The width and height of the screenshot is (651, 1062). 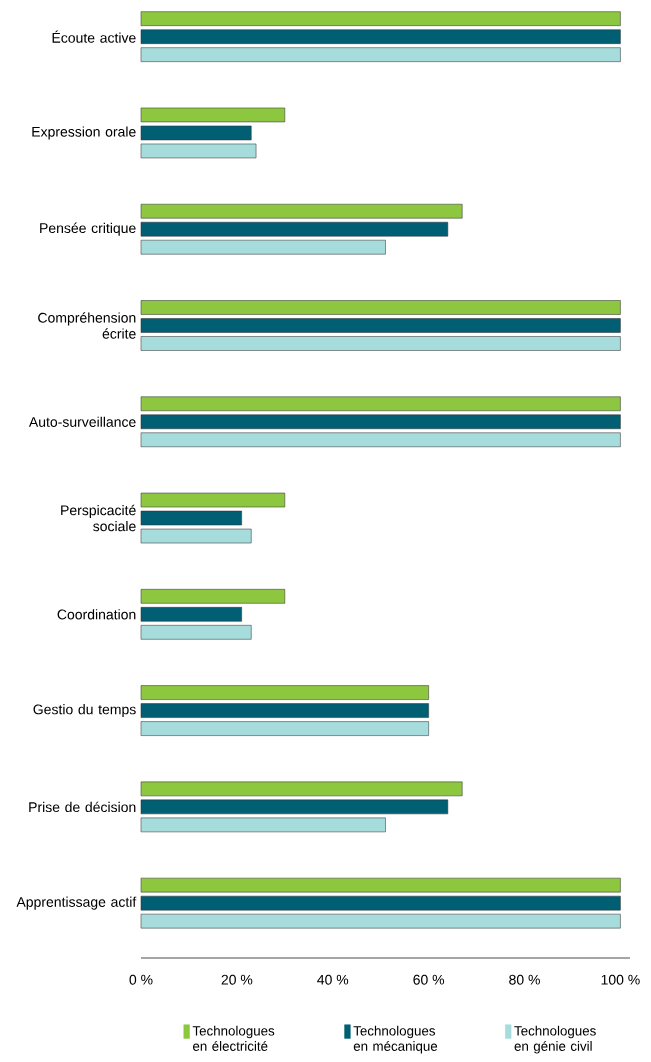 I want to click on y-tick-label: Auto-surveillance, so click(x=82, y=421).